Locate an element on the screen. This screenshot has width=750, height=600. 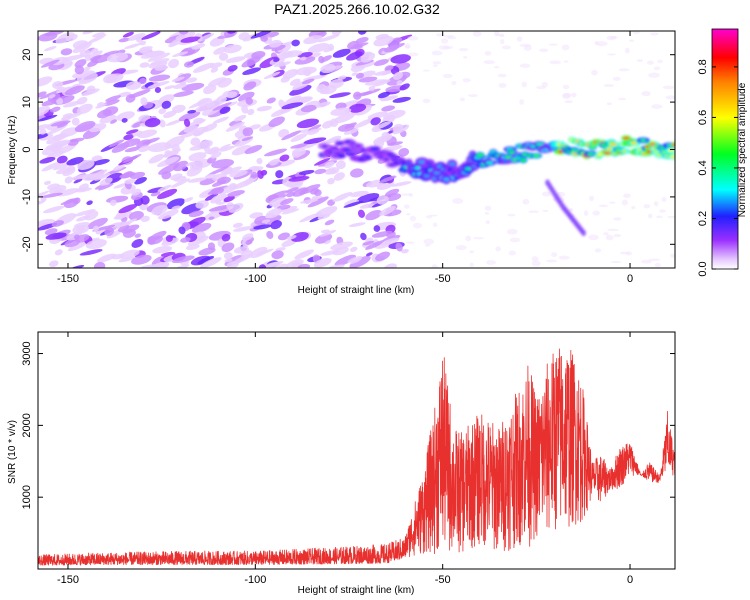
snr-x-label: Height of straight line (km) is located at coordinates (356, 590).